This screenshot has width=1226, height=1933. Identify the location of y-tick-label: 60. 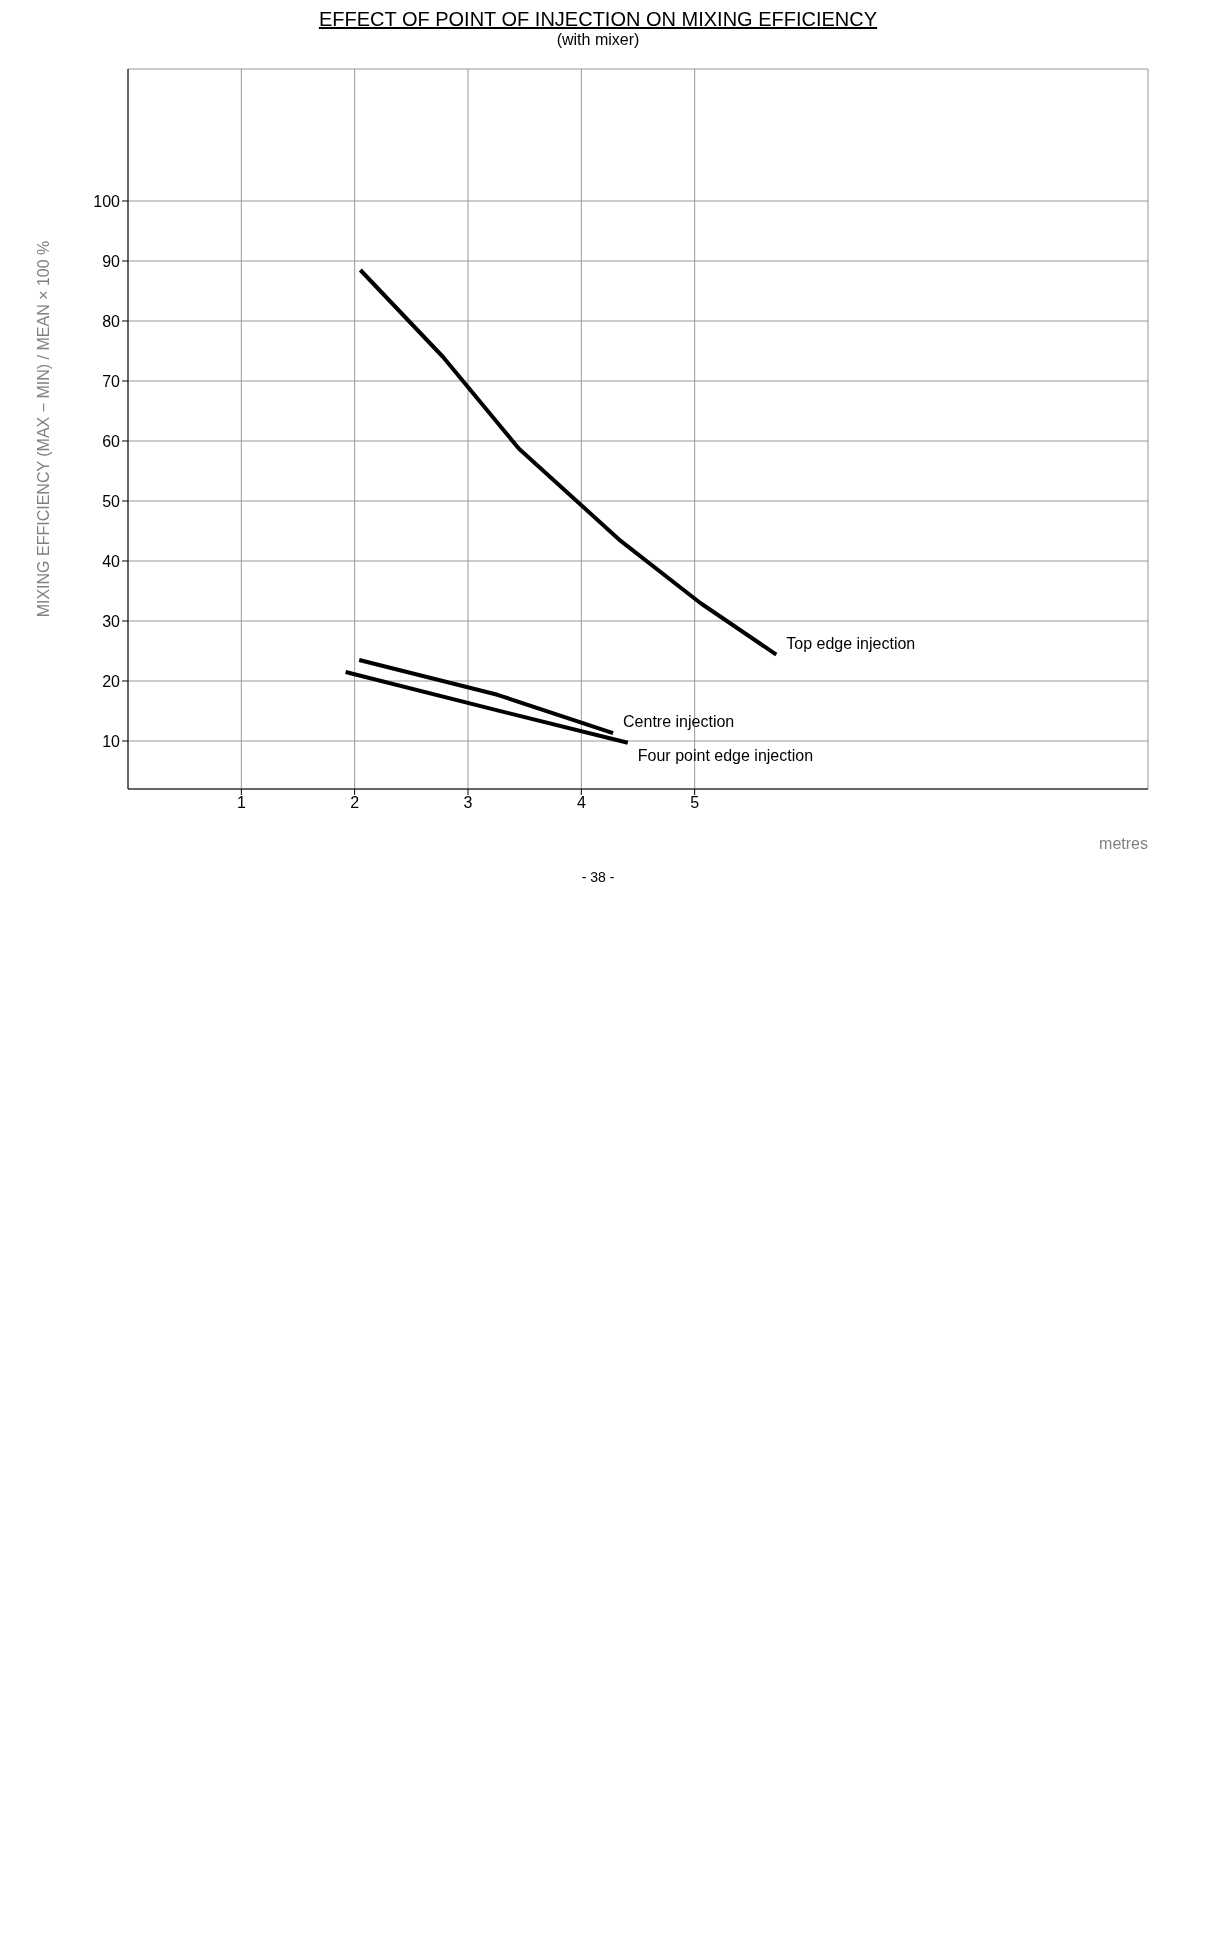
(111, 441).